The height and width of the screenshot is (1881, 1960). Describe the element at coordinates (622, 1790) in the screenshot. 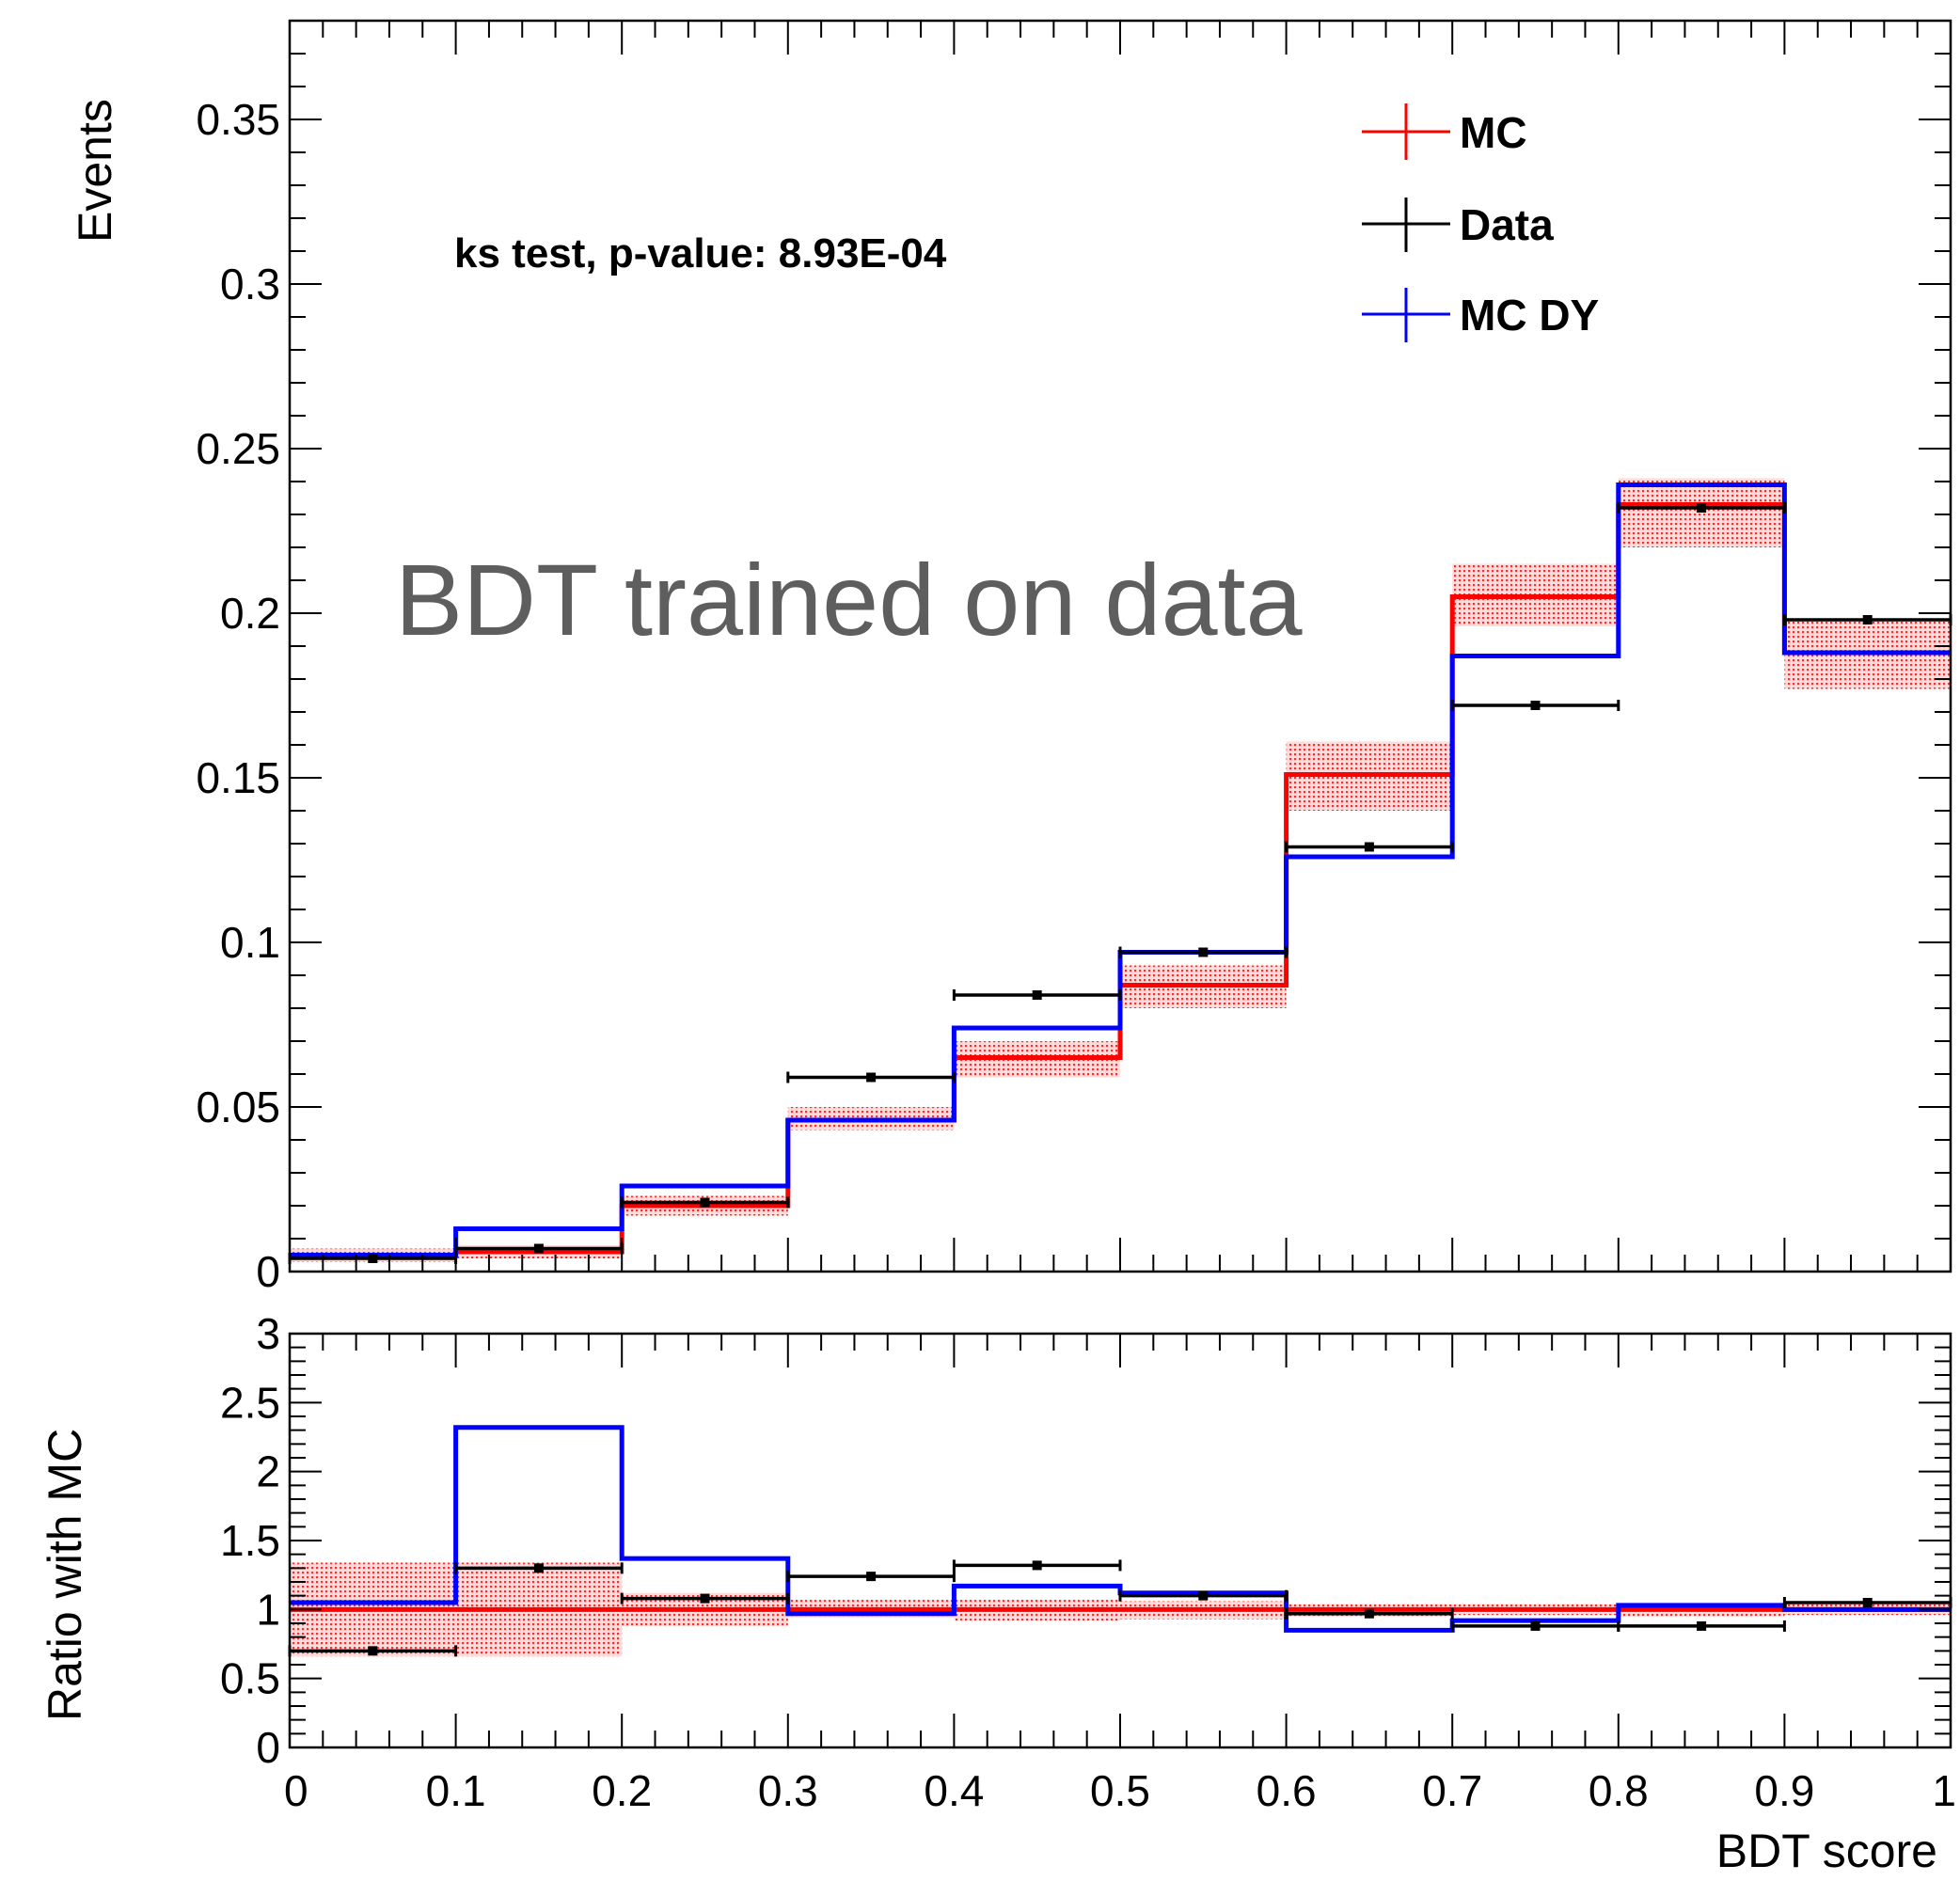

I see `x-tick-label-2: 0.2` at that location.